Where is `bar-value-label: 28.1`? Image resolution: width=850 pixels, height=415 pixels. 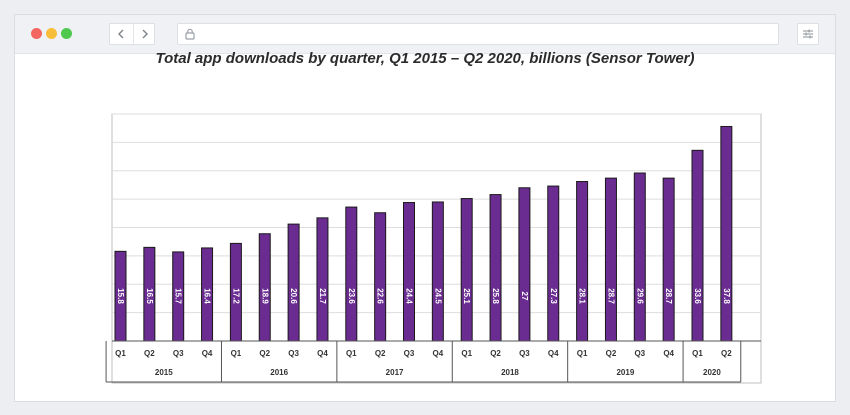 bar-value-label: 28.1 is located at coordinates (582, 296).